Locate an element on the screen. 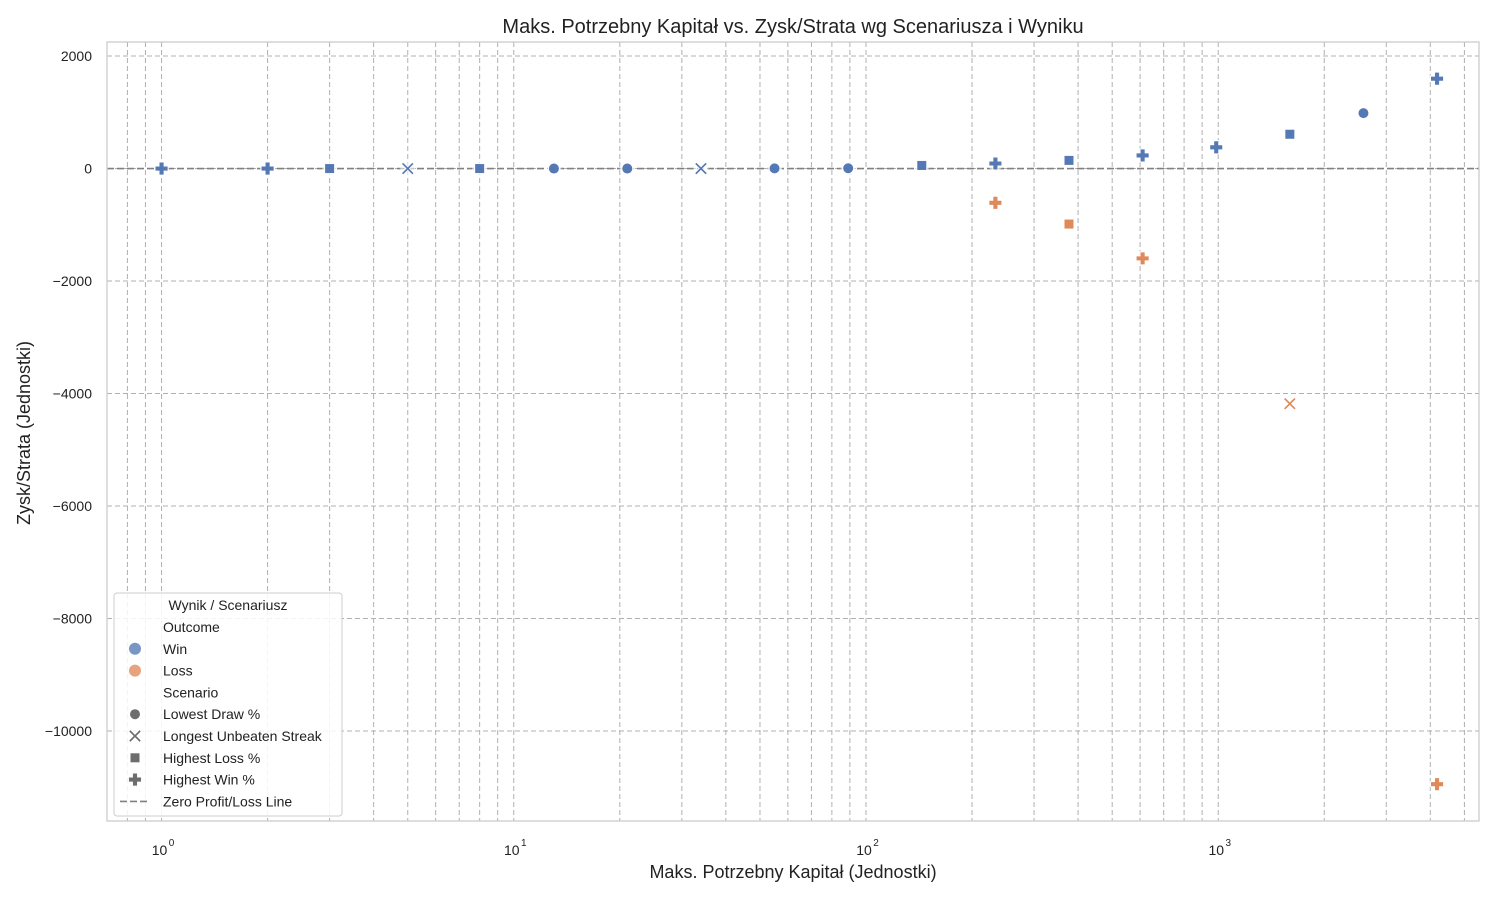 This screenshot has height=900, width=1500. y-tick-label: −8000 is located at coordinates (73, 619).